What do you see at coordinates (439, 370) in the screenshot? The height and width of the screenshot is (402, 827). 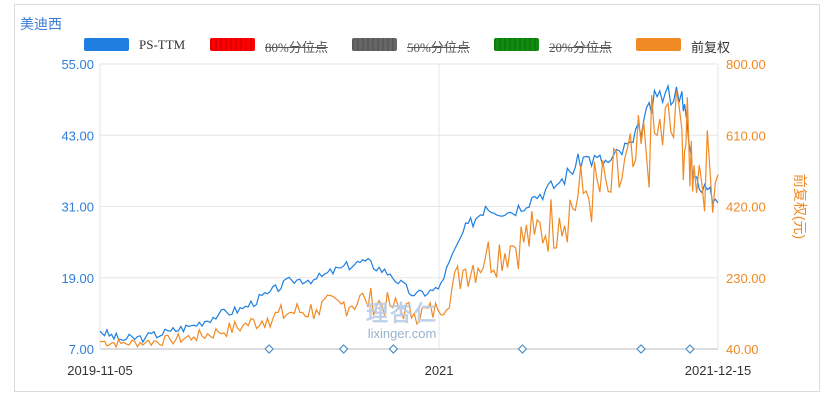 I see `x-tick-label: 2021` at bounding box center [439, 370].